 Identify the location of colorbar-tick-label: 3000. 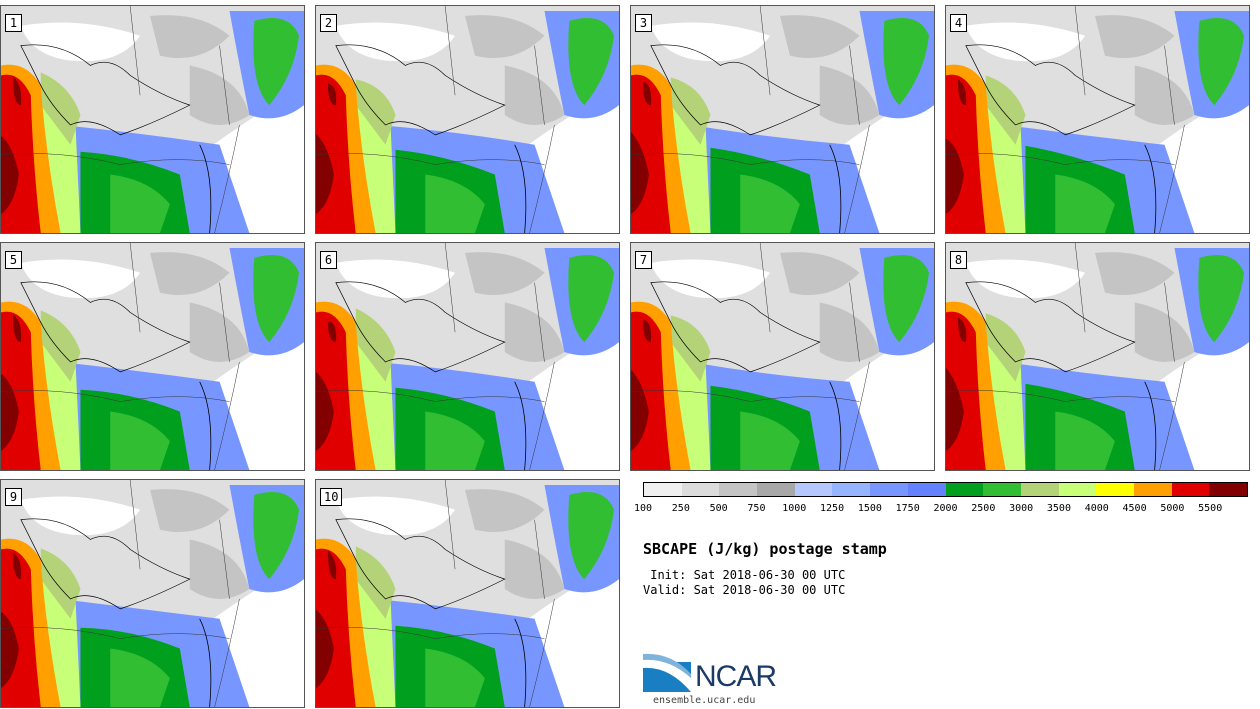
(1021, 508).